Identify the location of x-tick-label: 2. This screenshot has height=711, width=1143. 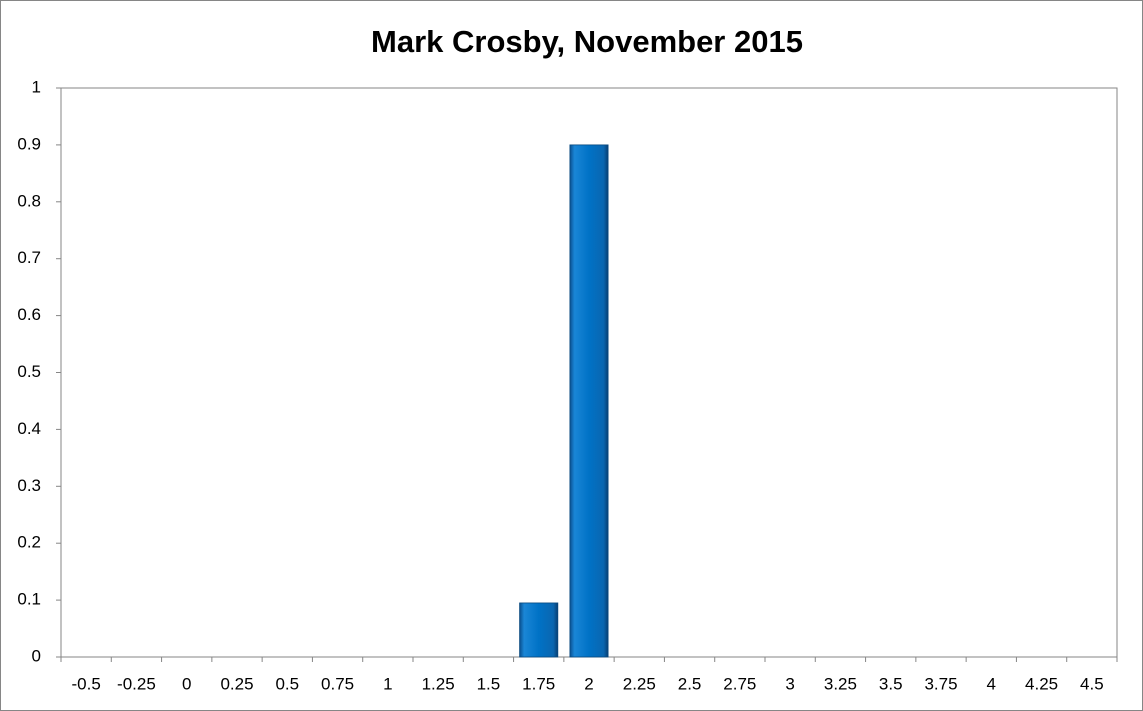
(588, 683).